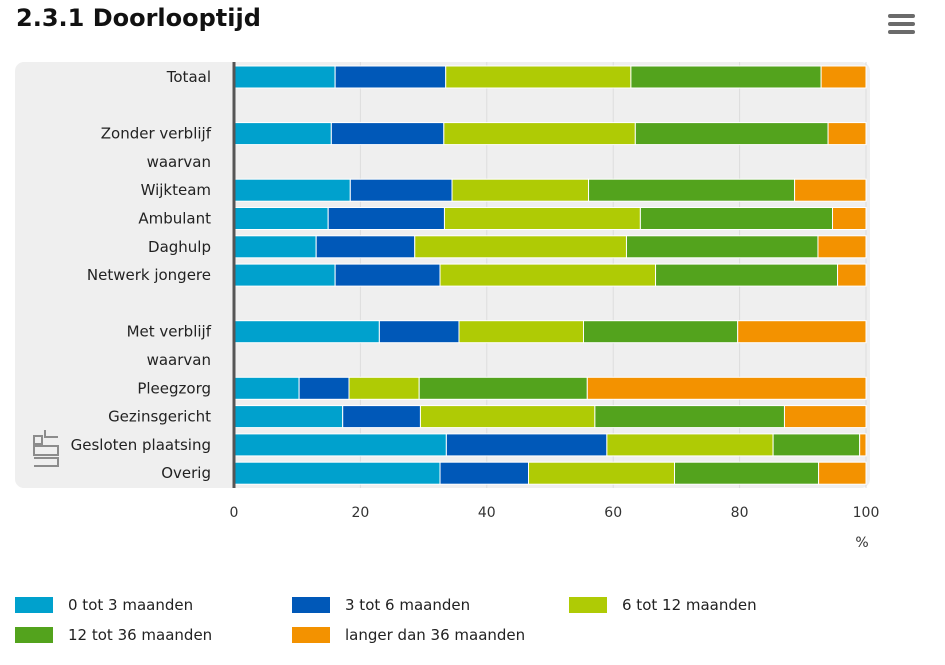  I want to click on x-tick-label: 0, so click(234, 513).